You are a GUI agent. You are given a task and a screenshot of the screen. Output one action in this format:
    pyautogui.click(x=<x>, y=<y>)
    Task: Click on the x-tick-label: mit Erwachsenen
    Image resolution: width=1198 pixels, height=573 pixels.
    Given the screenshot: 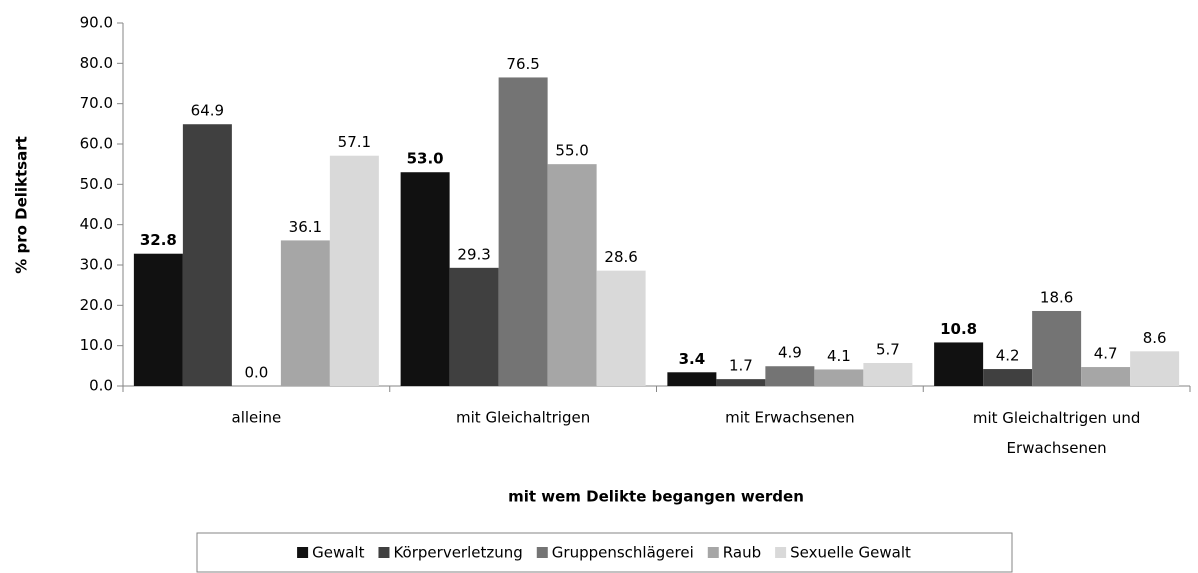 What is the action you would take?
    pyautogui.click(x=790, y=418)
    